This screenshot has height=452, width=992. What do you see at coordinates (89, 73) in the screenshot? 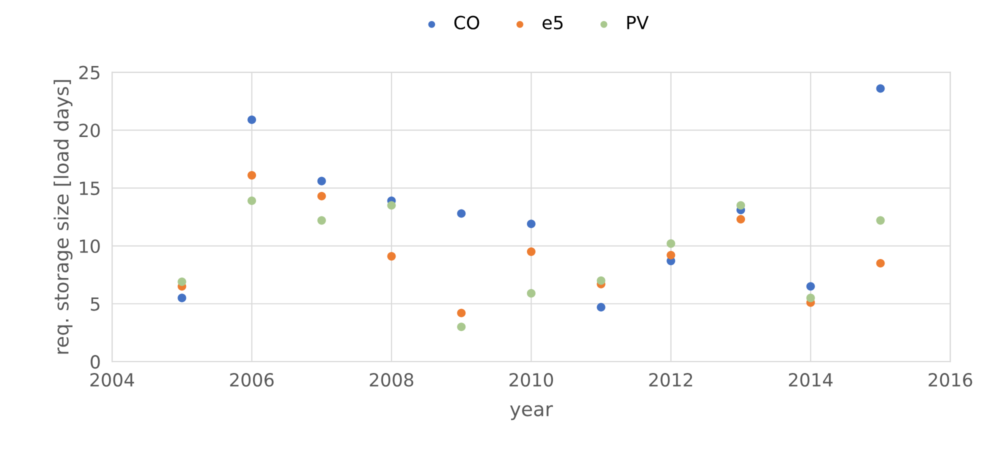
I see `y-tick-label: 25` at bounding box center [89, 73].